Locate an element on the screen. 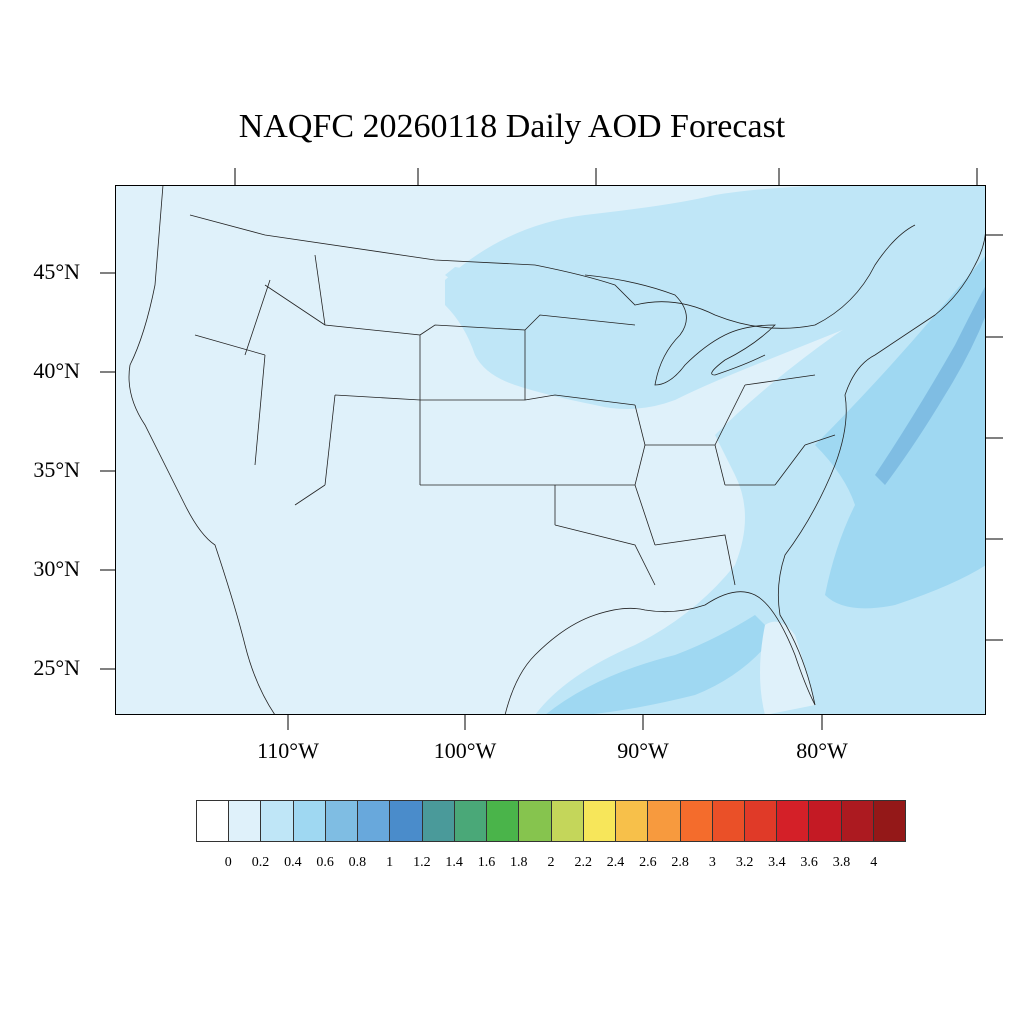  great-lakes is located at coordinates (680, 330).